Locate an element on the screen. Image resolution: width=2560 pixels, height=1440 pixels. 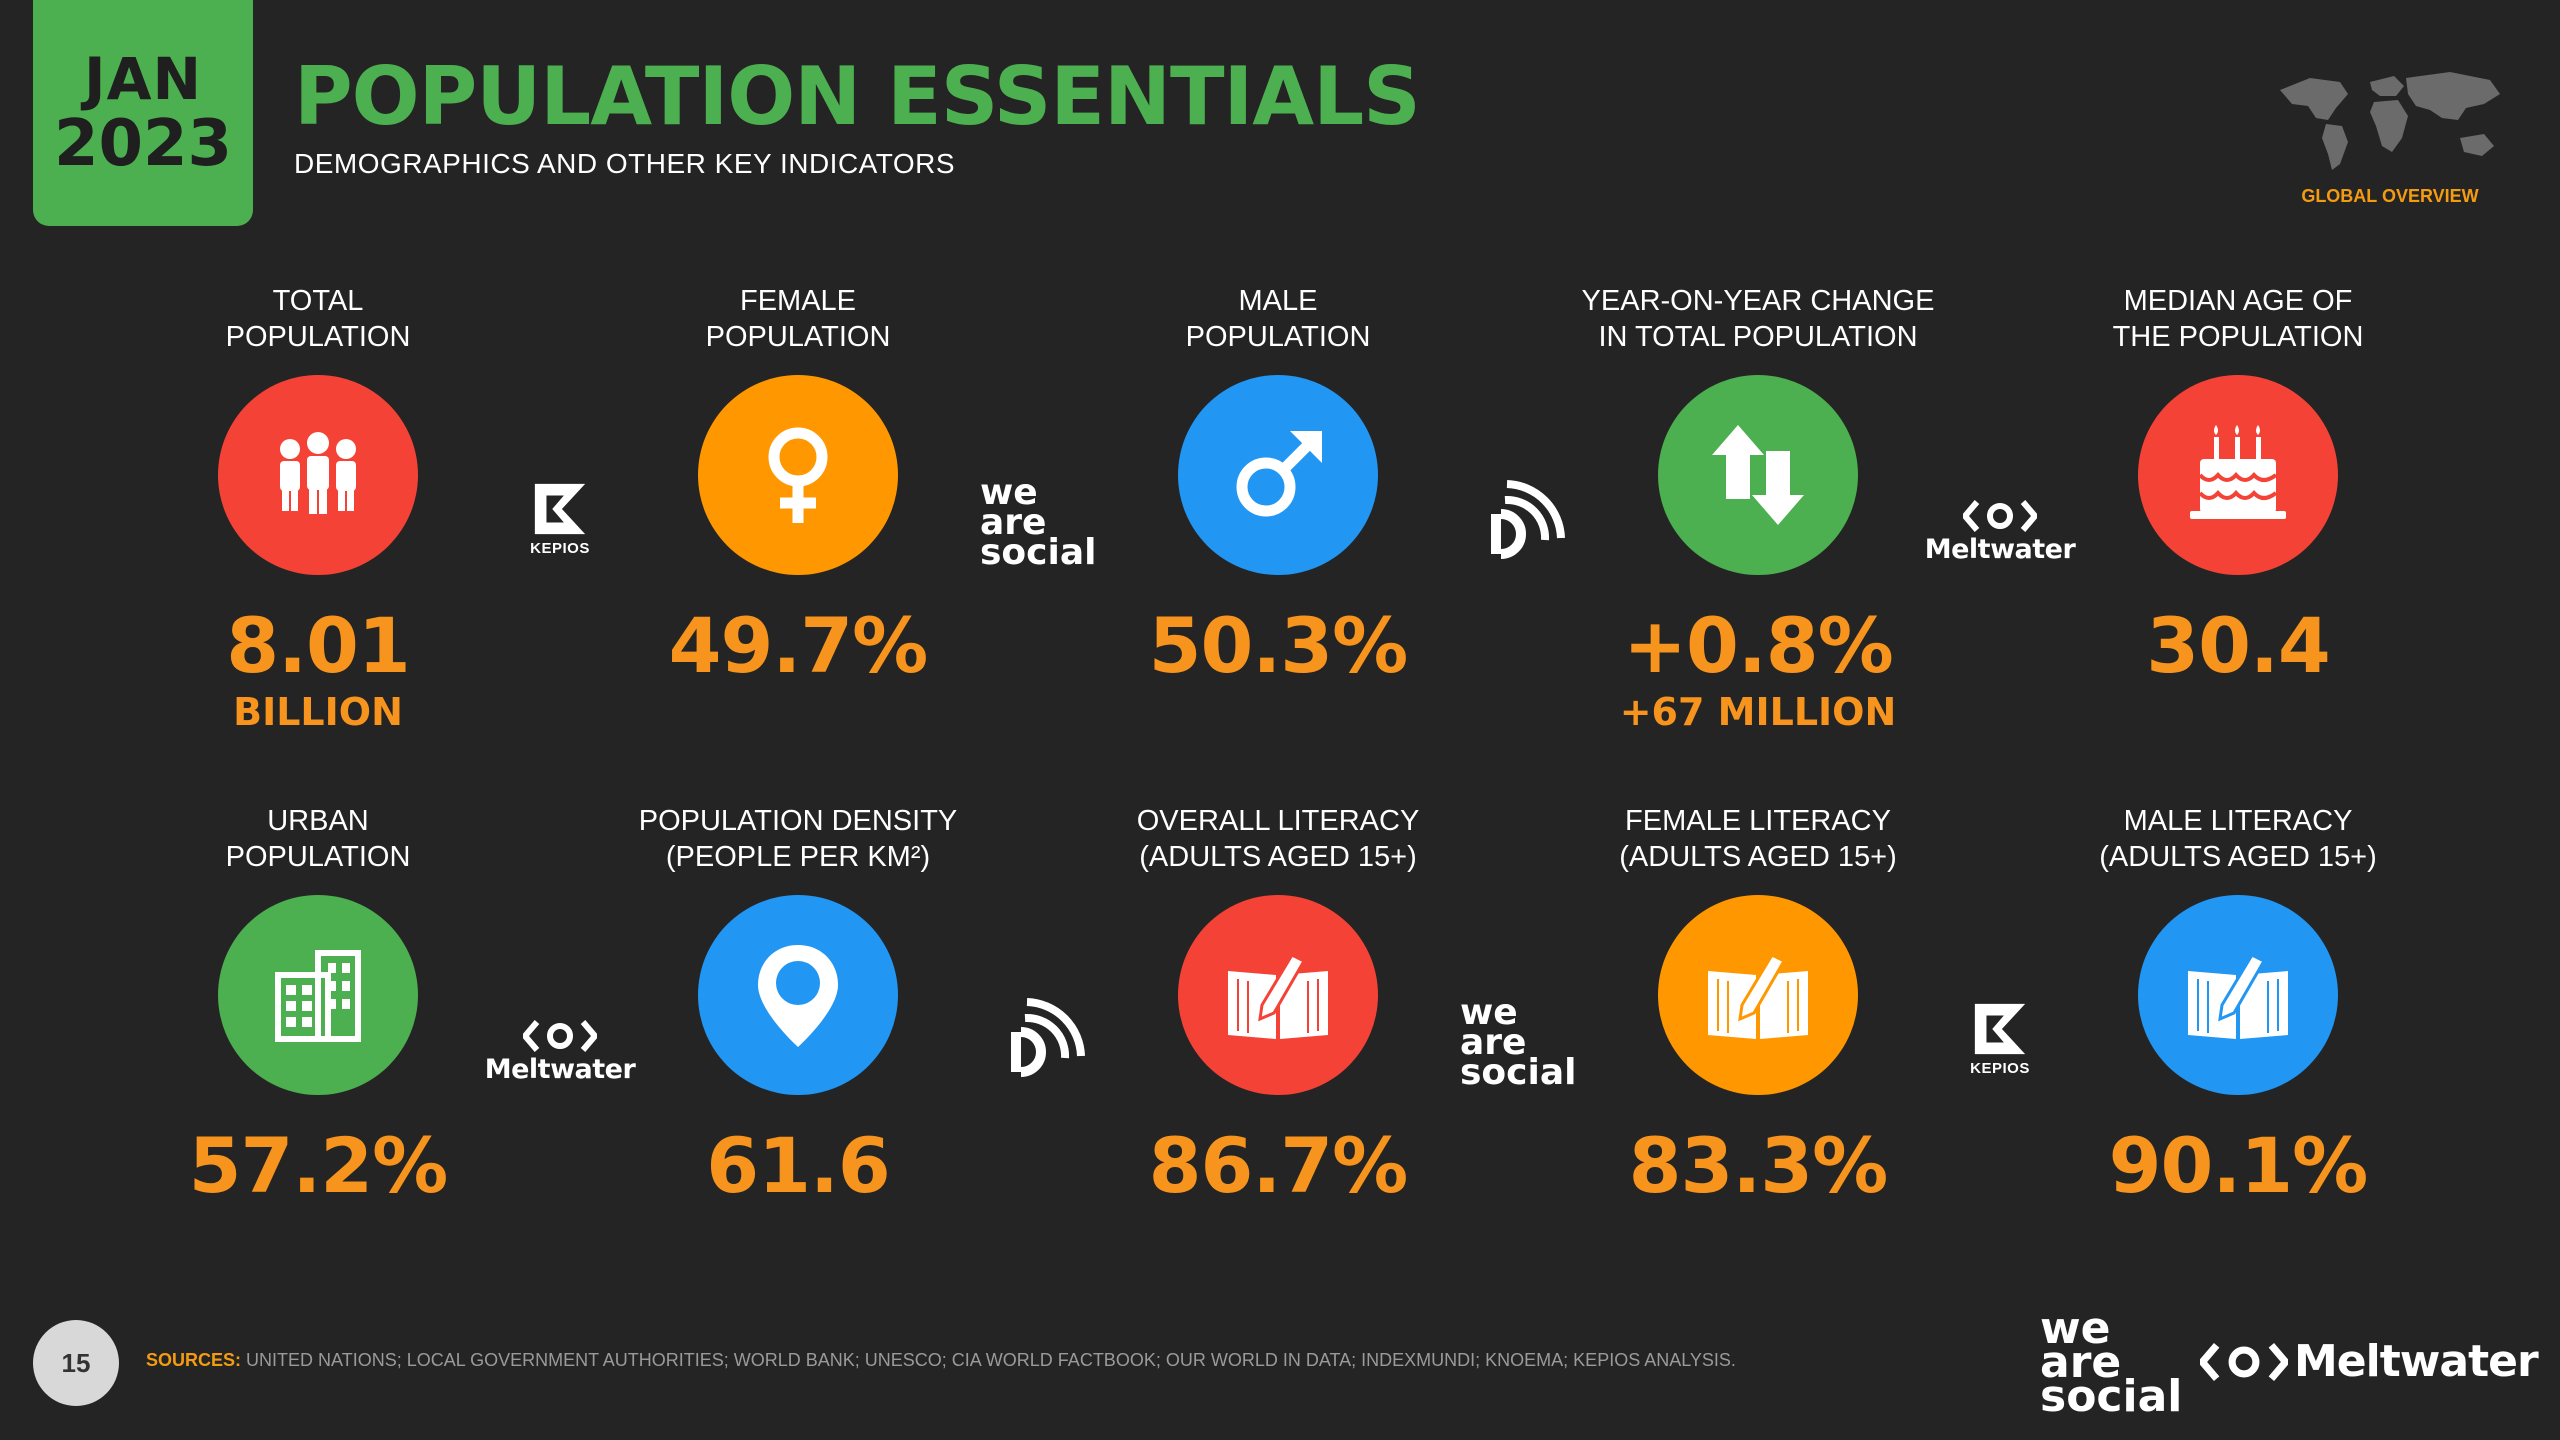
stat-card-male-population: MALE POPULATION 50.3% is located at coordinates (1278, 487).